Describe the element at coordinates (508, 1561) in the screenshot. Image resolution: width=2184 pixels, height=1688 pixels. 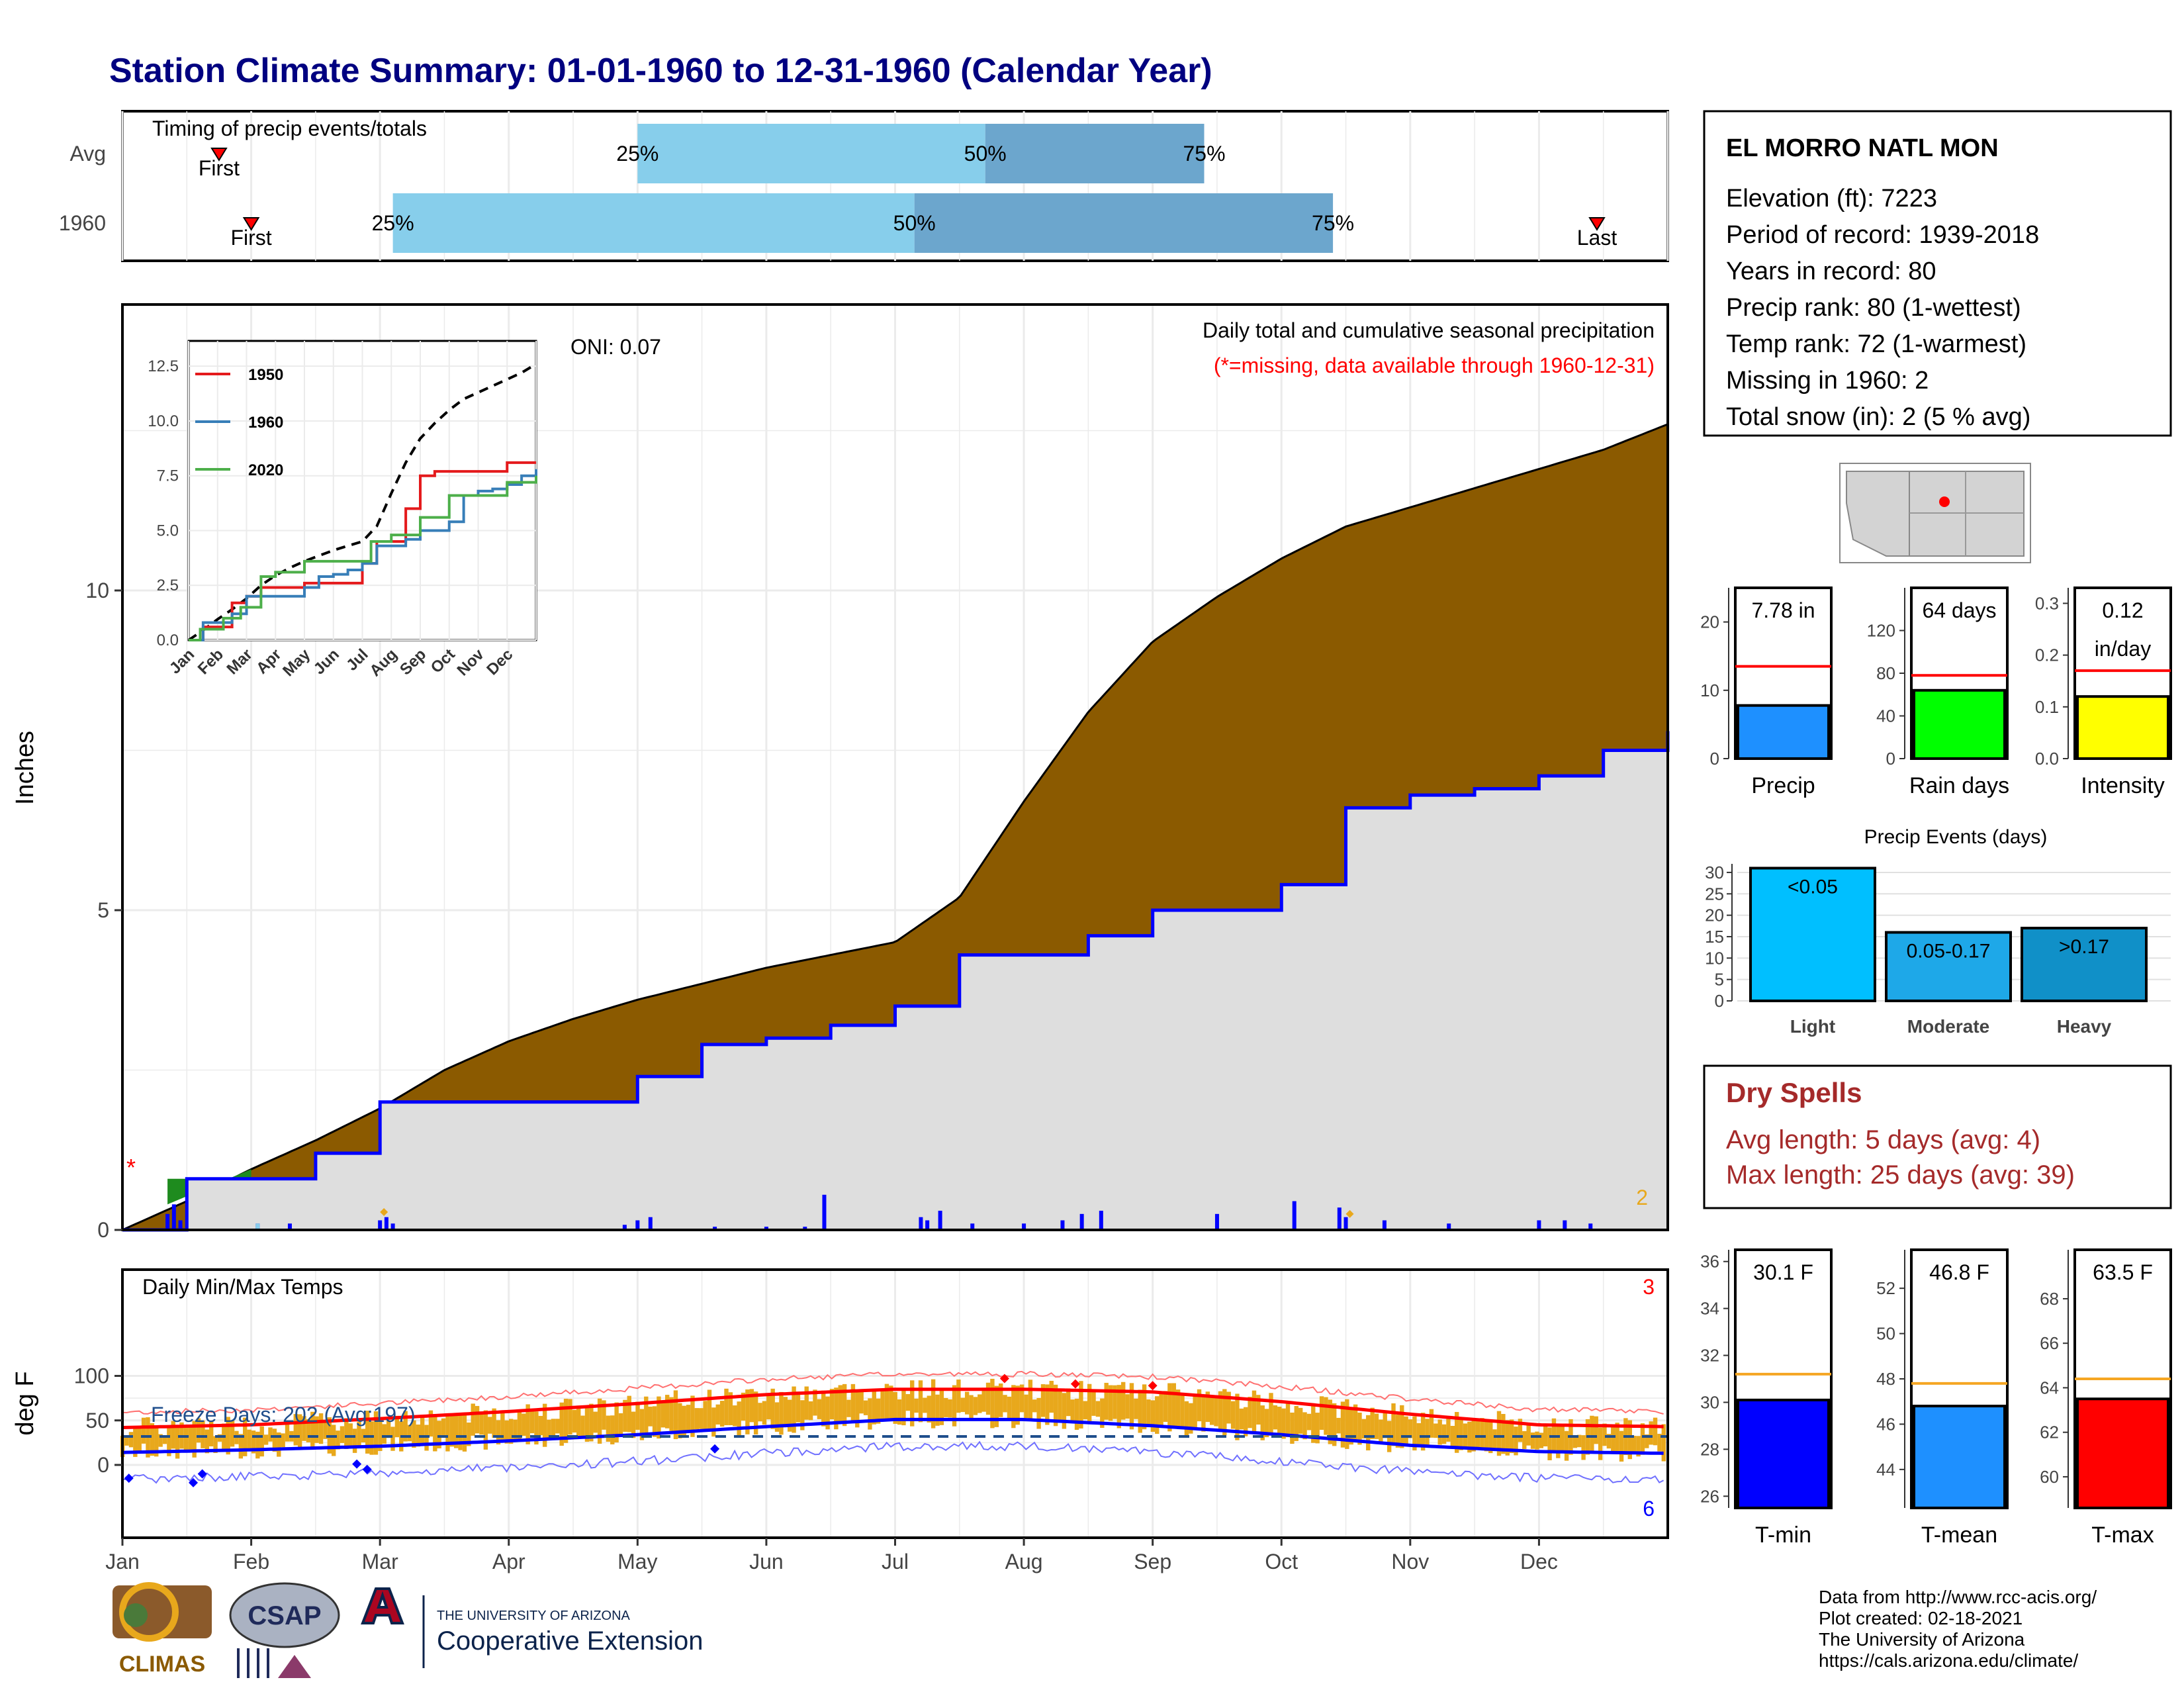
I see `month-tick: Apr` at that location.